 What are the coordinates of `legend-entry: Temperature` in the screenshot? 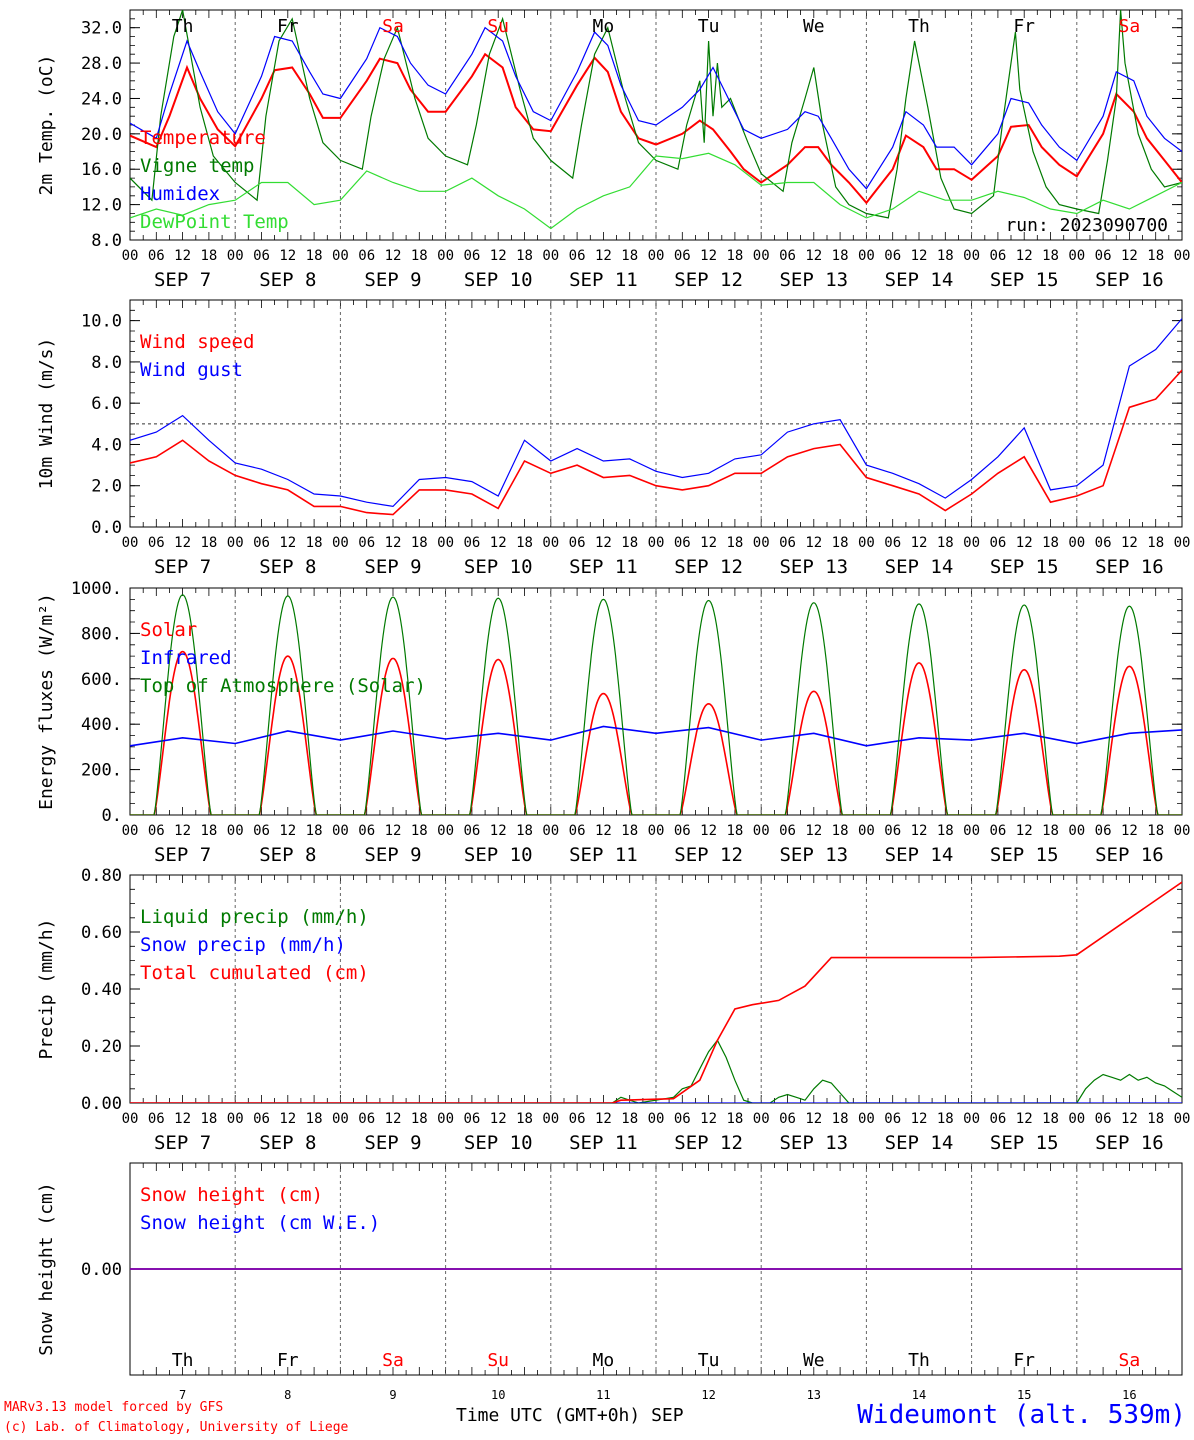 It's located at (203, 138).